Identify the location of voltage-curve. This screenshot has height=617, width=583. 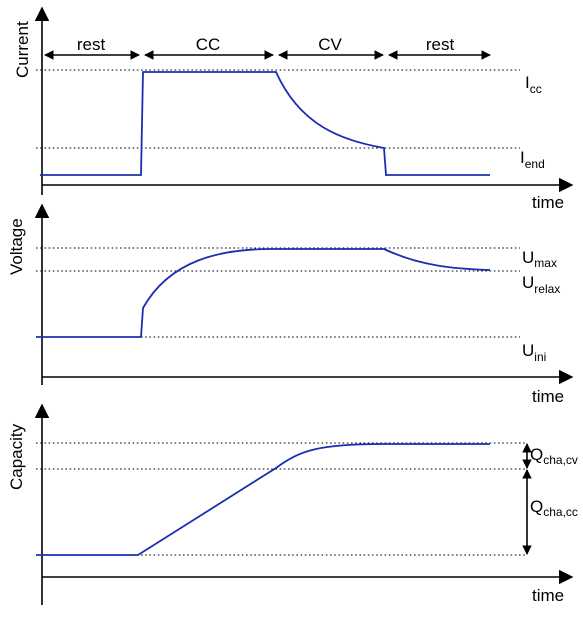
(263, 293).